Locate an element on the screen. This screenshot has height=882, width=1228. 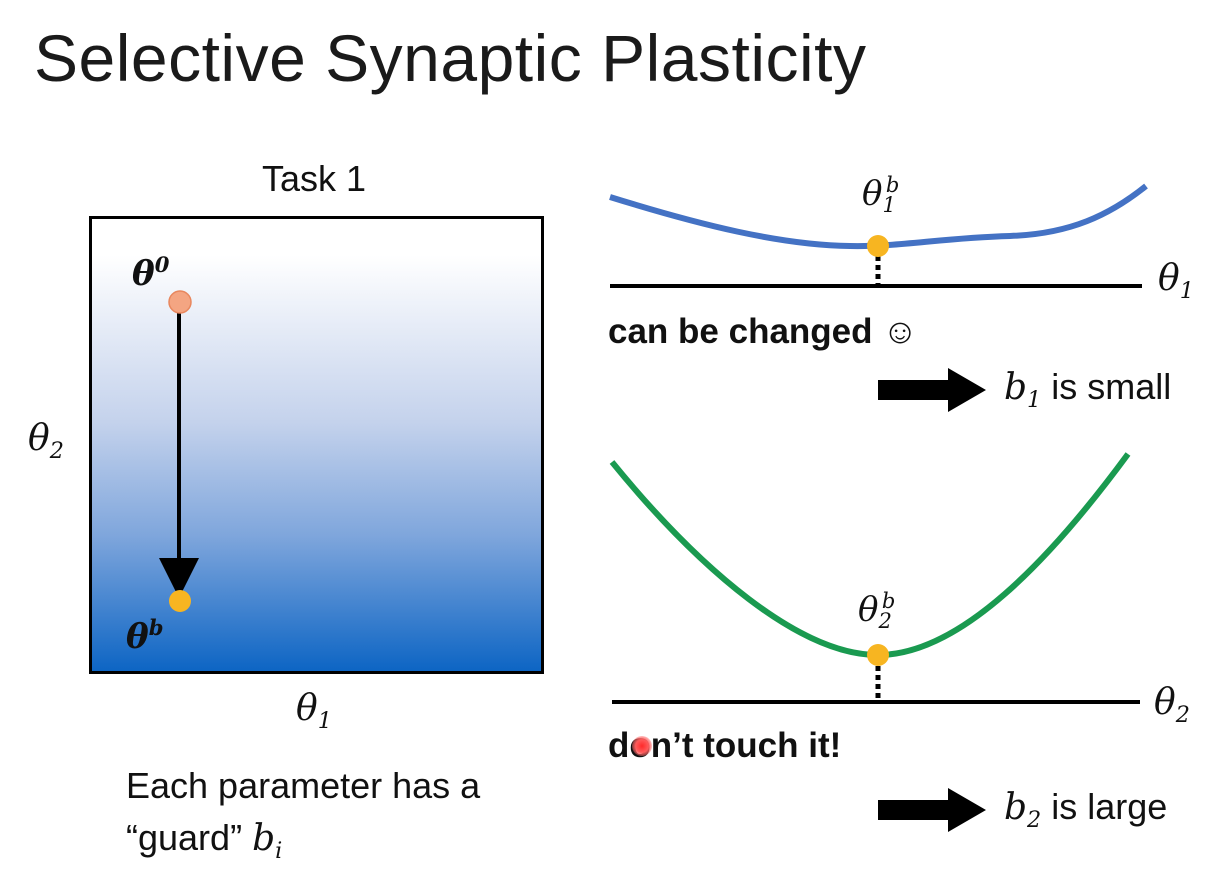
guard-caption-line1: Each parameter has a is located at coordinates (303, 785).